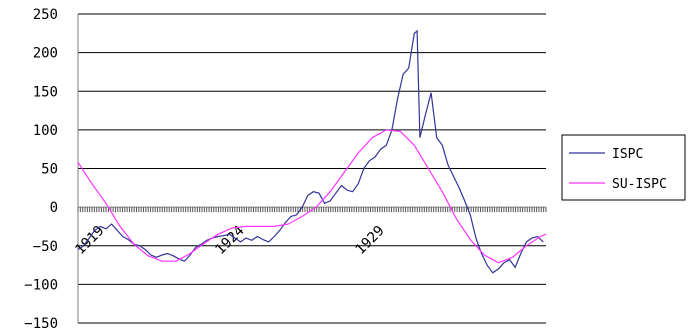 The image size is (691, 335). What do you see at coordinates (45, 131) in the screenshot?
I see `y-tick-label: 100` at bounding box center [45, 131].